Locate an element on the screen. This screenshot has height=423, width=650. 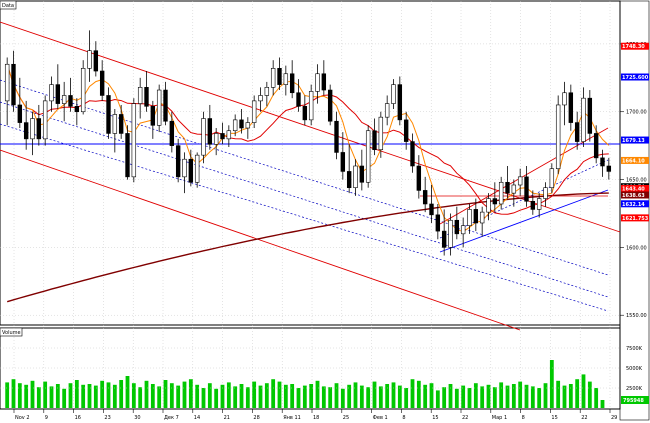
right-axis-frame is located at coordinates (634, 210).